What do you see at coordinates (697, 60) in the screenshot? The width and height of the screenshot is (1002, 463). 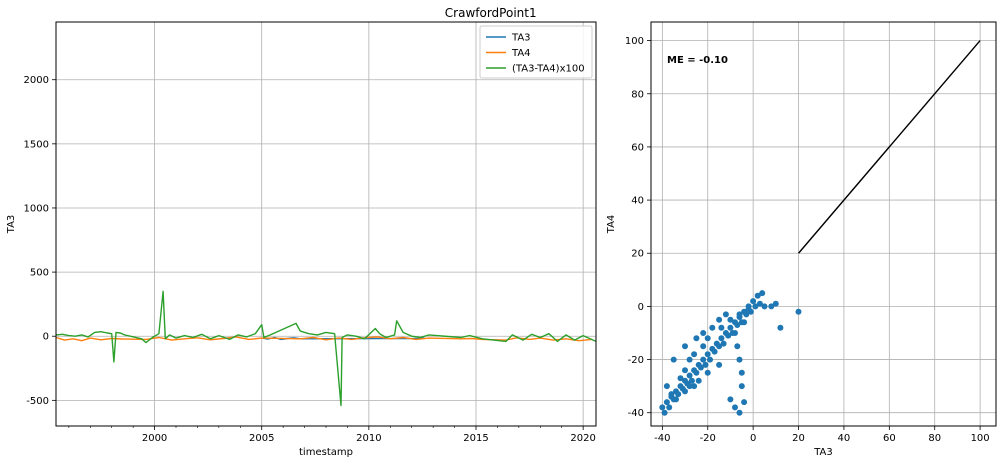 I see `mean-error-annotation: ME = -0.10` at bounding box center [697, 60].